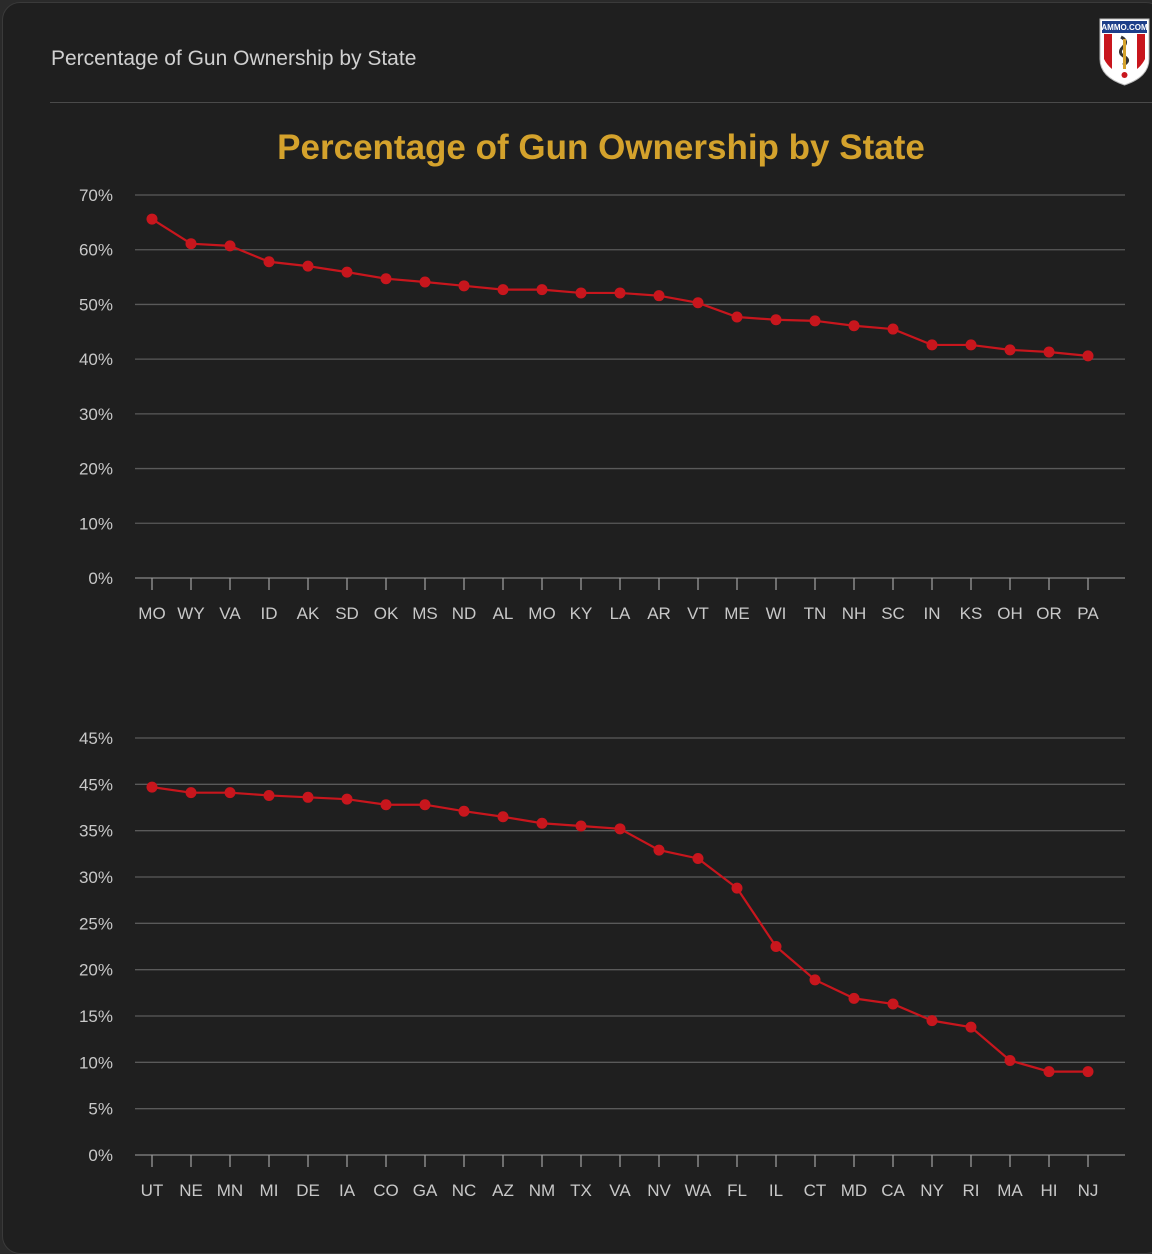  Describe the element at coordinates (234, 58) in the screenshot. I see `card-header-title: Percentage of Gun Ownership by State` at that location.